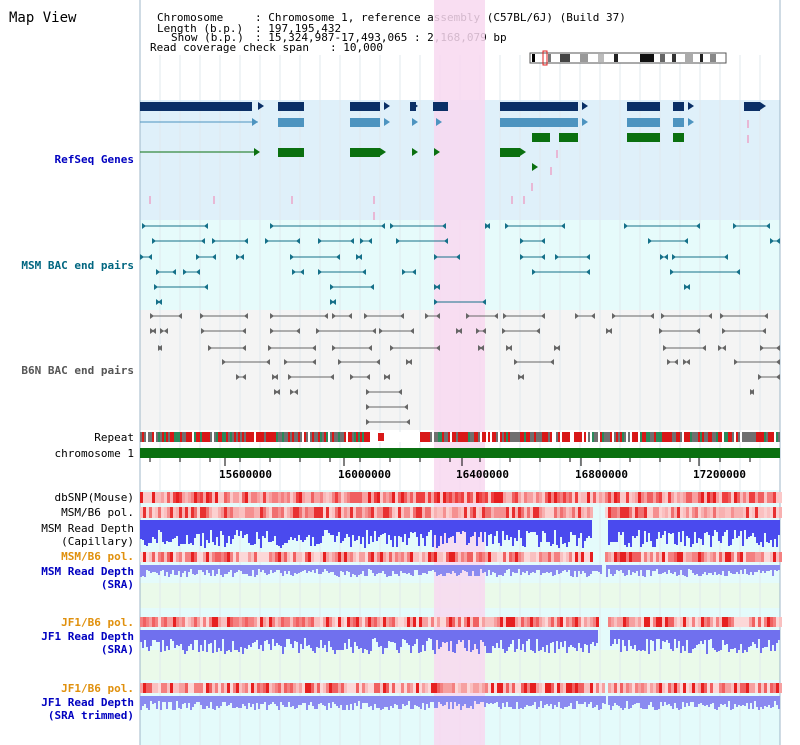  Describe the element at coordinates (94, 159) in the screenshot. I see `track-label-refseq: RefSeq Genes` at that location.